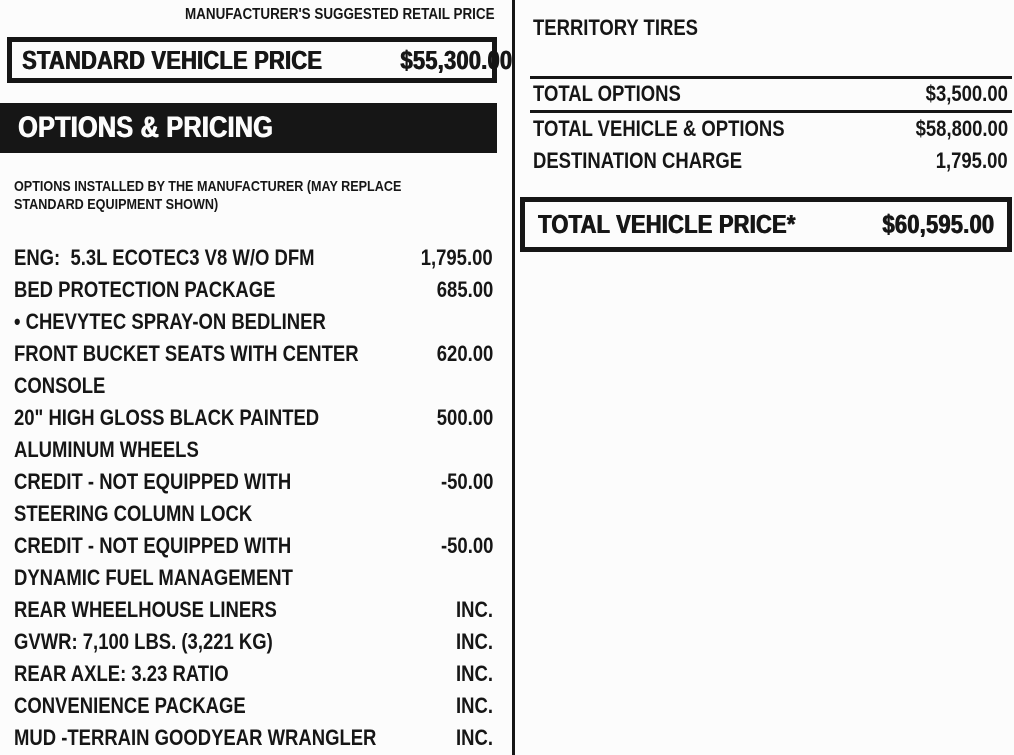  I want to click on option-row: GVWR: 7,100 LBS. (3,221 KG) INC., so click(255, 642).